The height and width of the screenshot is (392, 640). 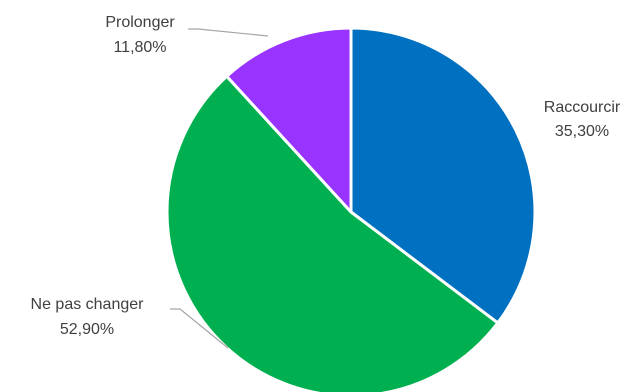 What do you see at coordinates (140, 22) in the screenshot?
I see `data-label-category: Prolonger` at bounding box center [140, 22].